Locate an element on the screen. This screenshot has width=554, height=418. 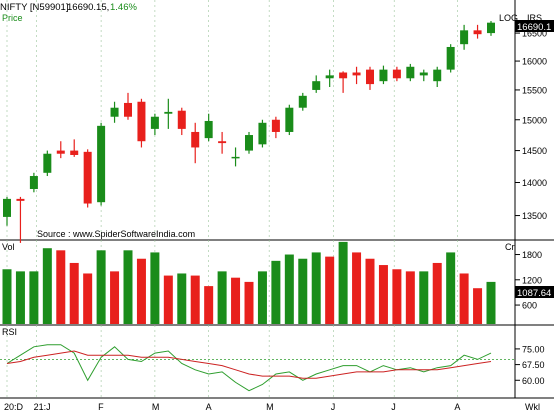
time-axis: 20:D 21:J F M A M J J A is located at coordinates (232, 407).